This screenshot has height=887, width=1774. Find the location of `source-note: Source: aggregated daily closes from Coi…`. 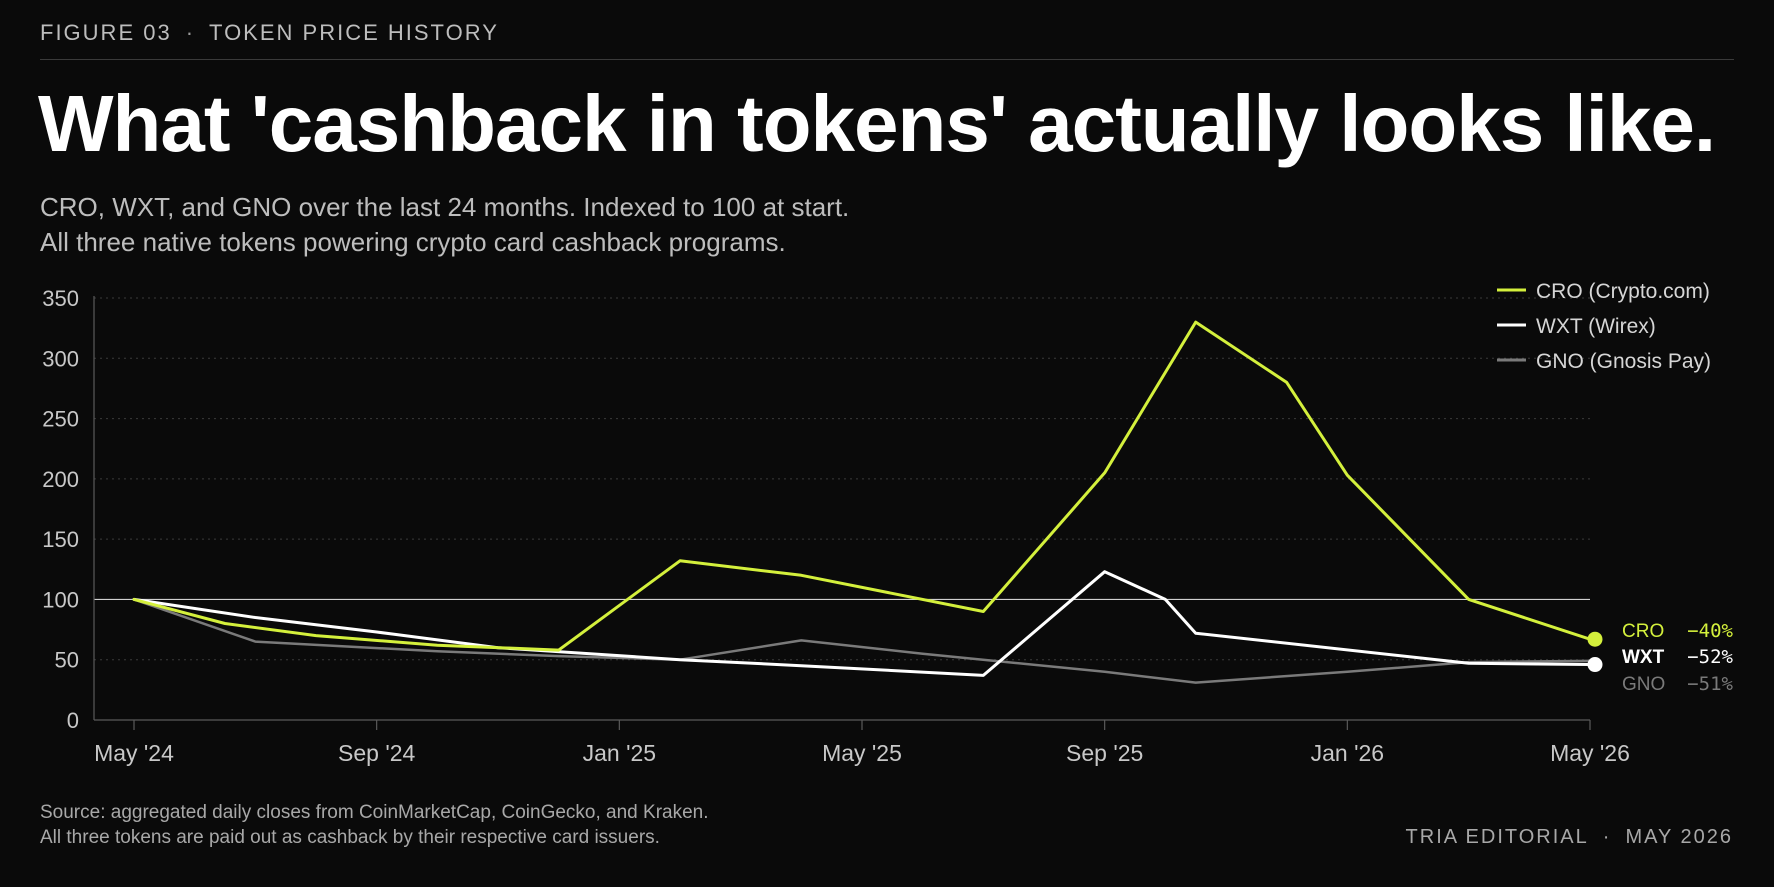

source-note: Source: aggregated daily closes from Coi… is located at coordinates (374, 825).